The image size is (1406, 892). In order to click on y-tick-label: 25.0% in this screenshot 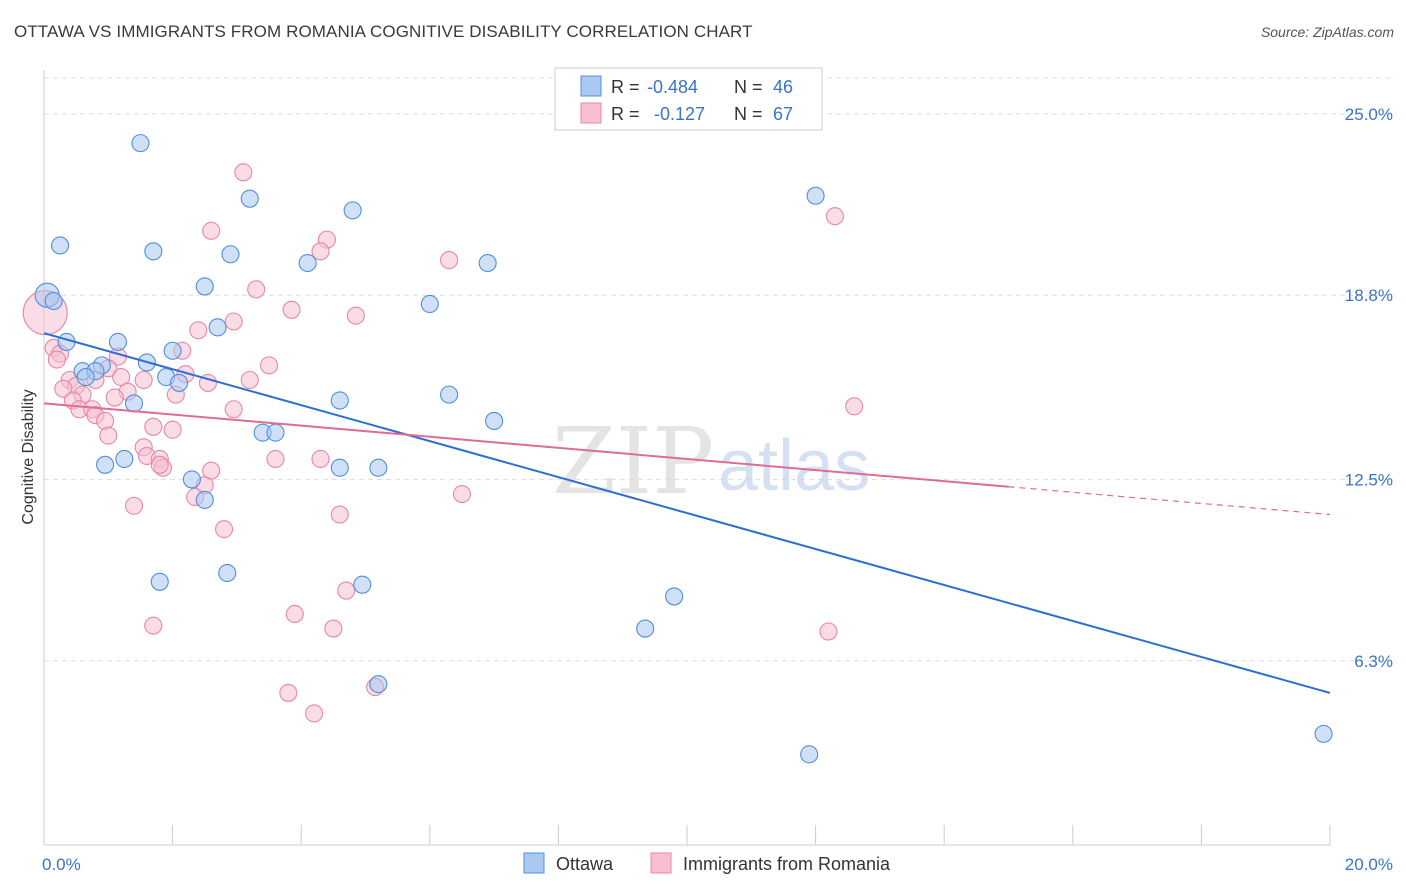, I will do `click(1369, 114)`.